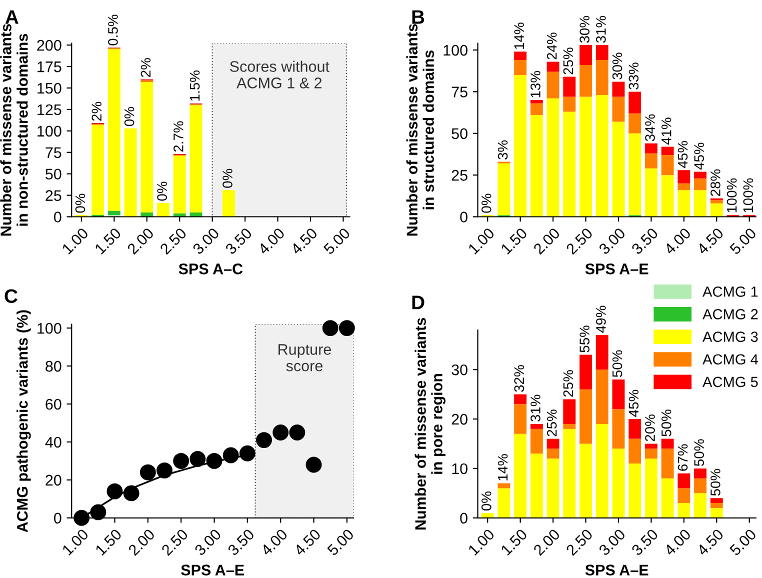 The width and height of the screenshot is (762, 578). Describe the element at coordinates (179, 136) in the screenshot. I see `text: 2.7%` at that location.